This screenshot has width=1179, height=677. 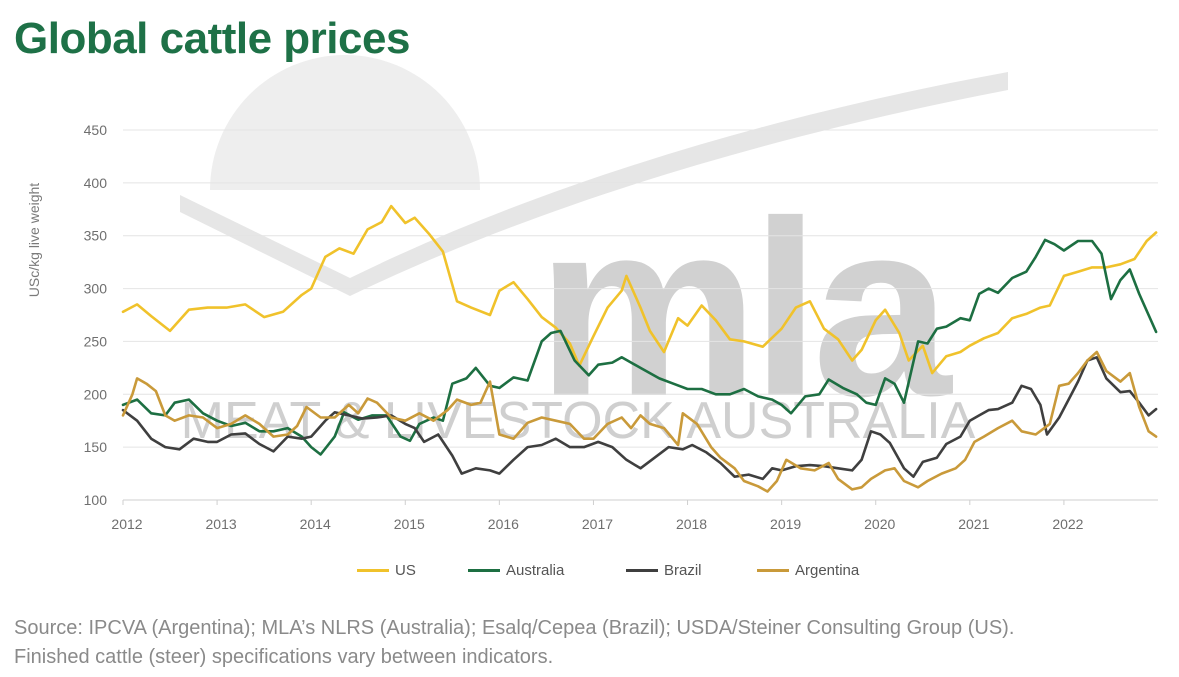 What do you see at coordinates (503, 524) in the screenshot?
I see `x-tick-label: 2016` at bounding box center [503, 524].